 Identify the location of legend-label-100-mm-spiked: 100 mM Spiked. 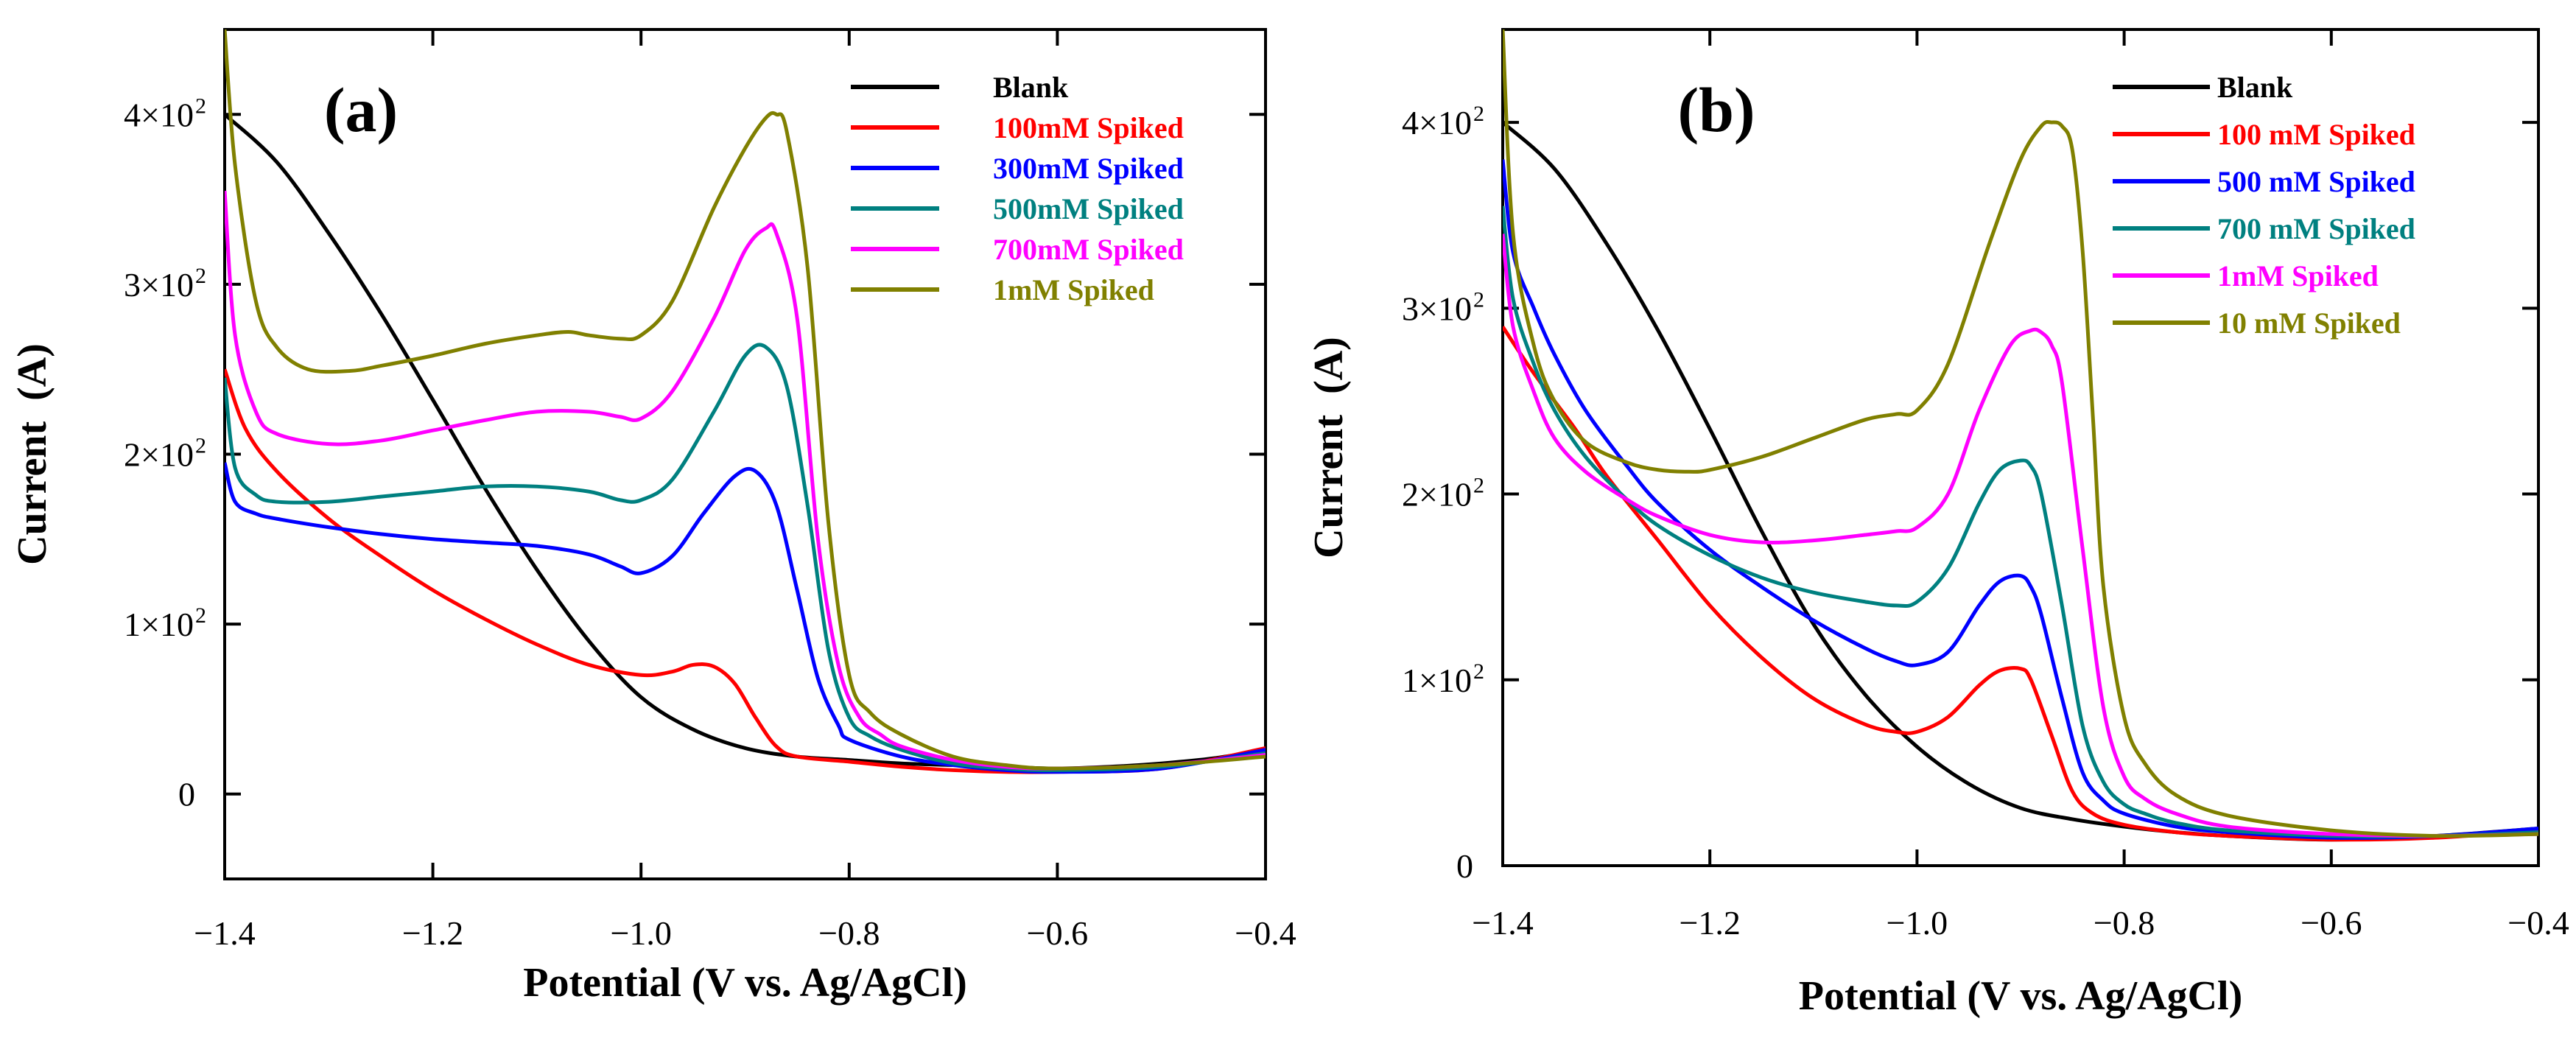
(2316, 134).